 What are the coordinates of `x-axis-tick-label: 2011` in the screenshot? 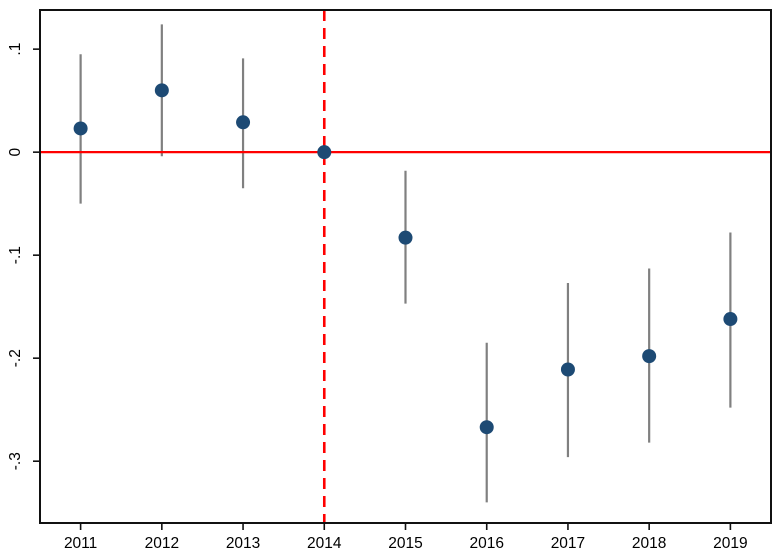 It's located at (80, 543).